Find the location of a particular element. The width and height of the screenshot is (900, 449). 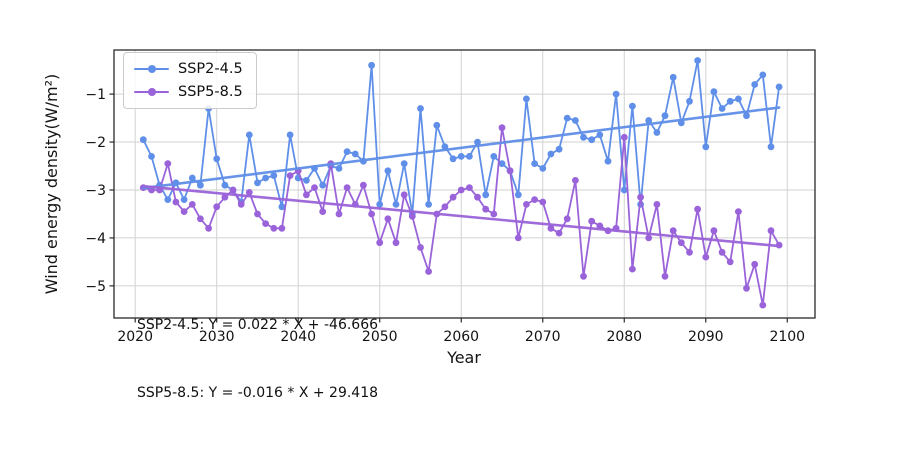

x-tick-label: 2030 is located at coordinates (217, 337).